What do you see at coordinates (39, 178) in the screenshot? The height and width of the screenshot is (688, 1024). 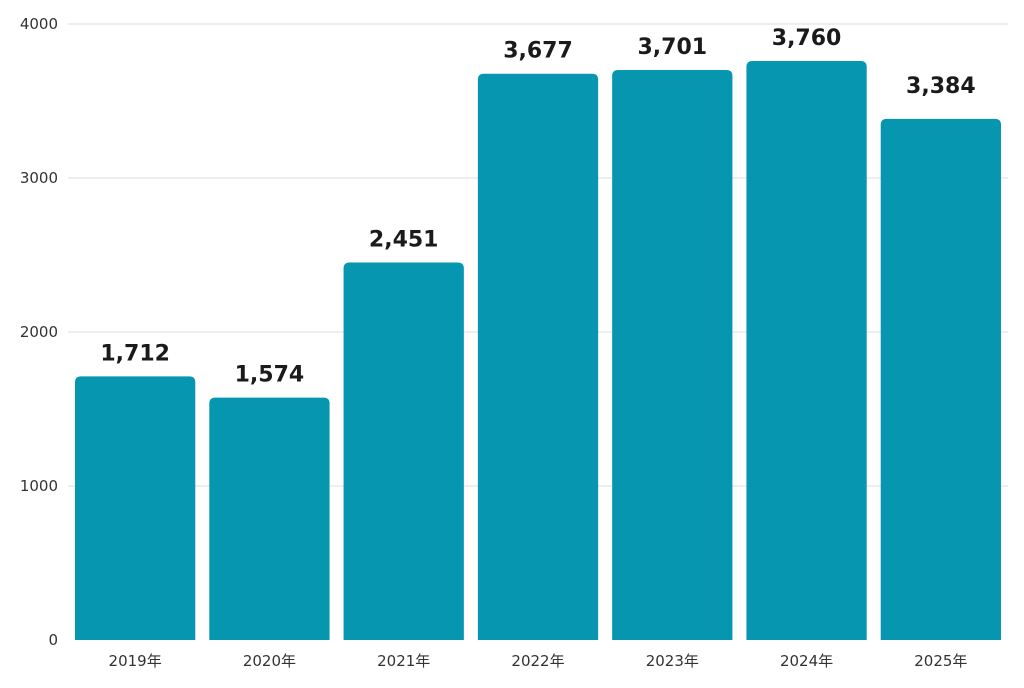 I see `y-tick-label: 3000` at bounding box center [39, 178].